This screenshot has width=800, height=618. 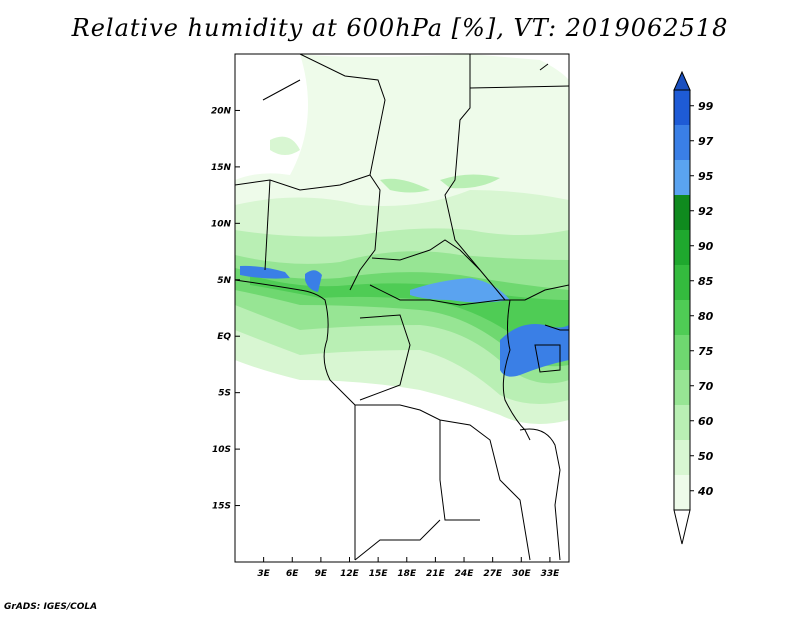 I want to click on lat-tick-label: 15N, so click(x=221, y=168).